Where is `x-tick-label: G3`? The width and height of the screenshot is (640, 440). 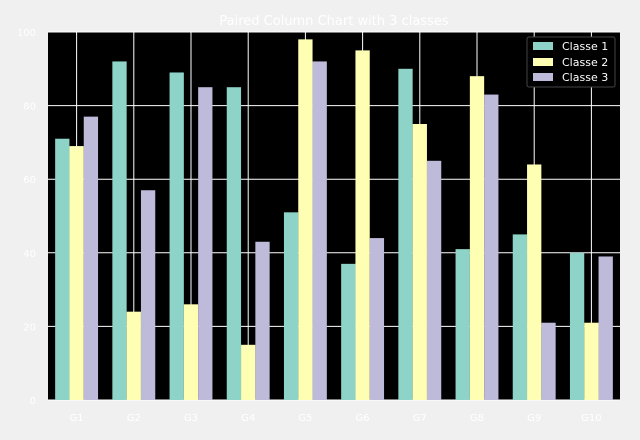
x-tick-label: G3 is located at coordinates (191, 418).